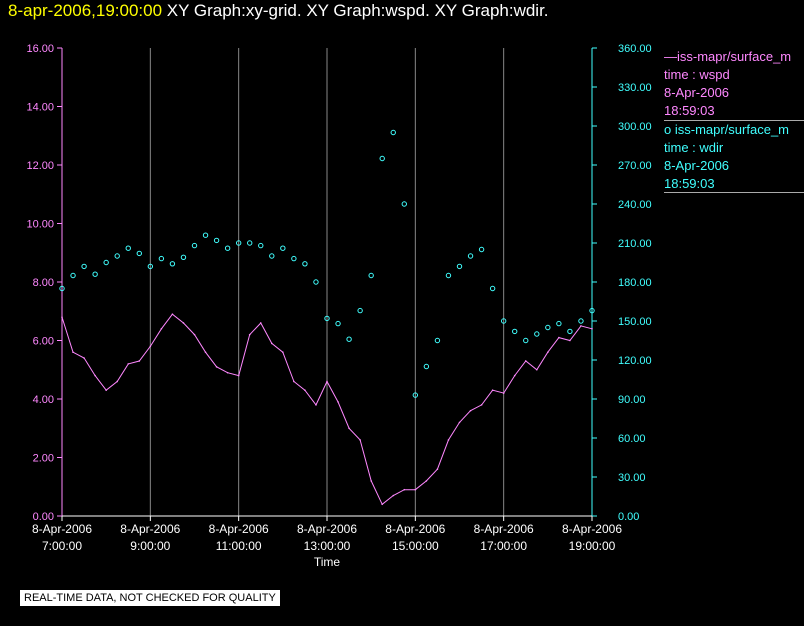 Image resolution: width=804 pixels, height=626 pixels. I want to click on legend-wspd-time: 18:59:03, so click(689, 110).